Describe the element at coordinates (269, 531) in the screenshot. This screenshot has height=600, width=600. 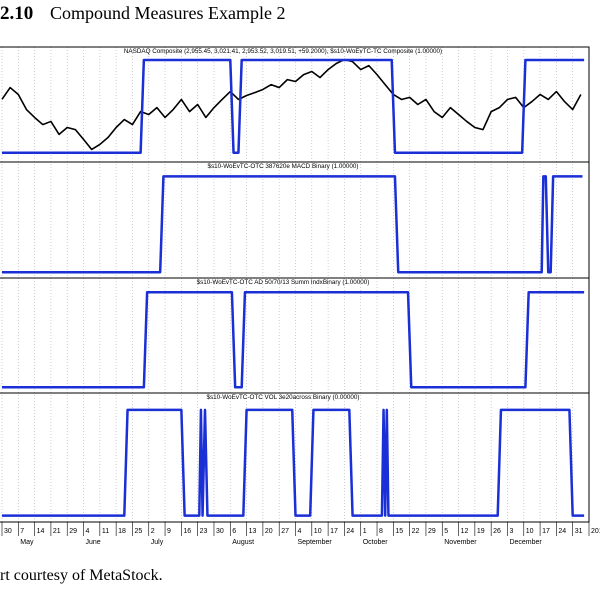
I see `x-tick-label: 20` at that location.